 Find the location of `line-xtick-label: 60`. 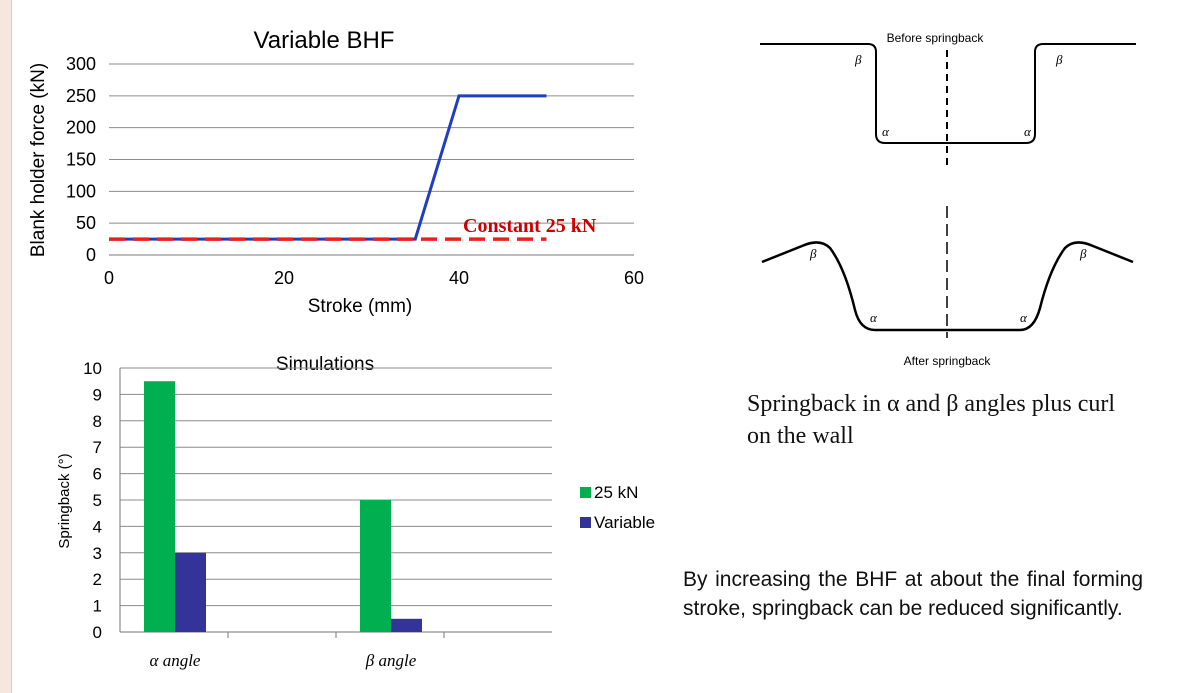

line-xtick-label: 60 is located at coordinates (634, 278).